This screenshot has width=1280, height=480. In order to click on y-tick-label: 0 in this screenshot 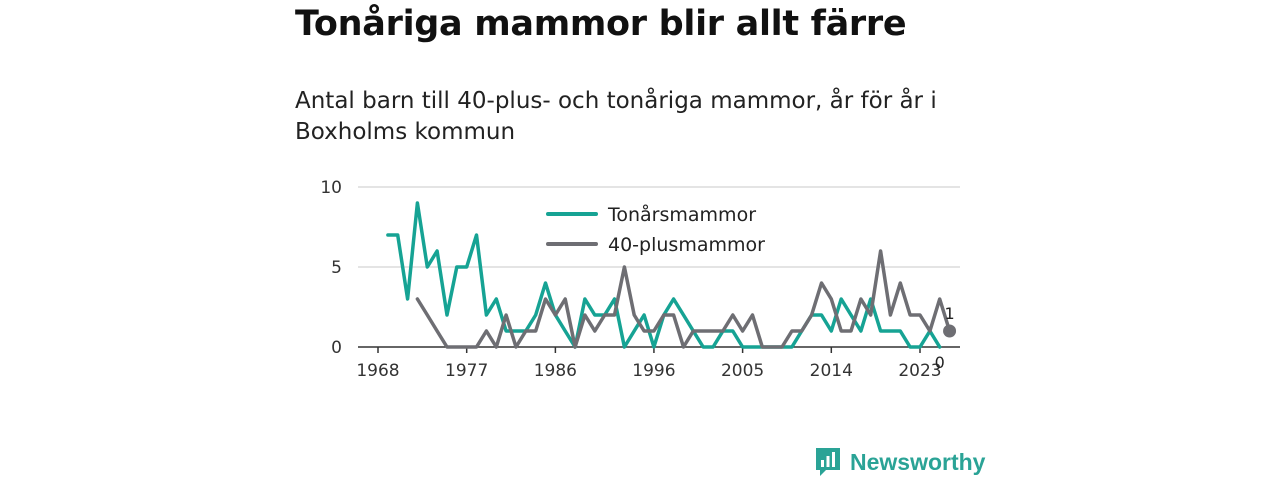, I will do `click(336, 348)`.